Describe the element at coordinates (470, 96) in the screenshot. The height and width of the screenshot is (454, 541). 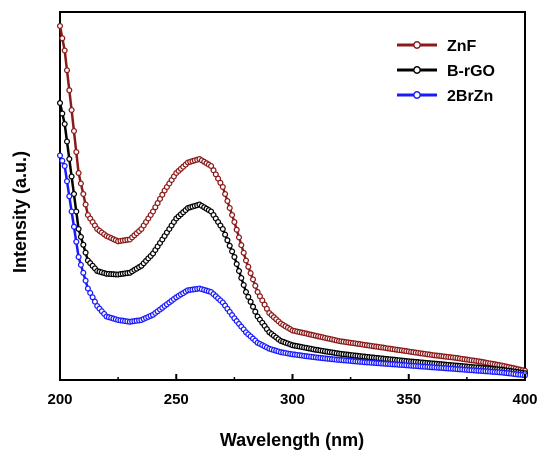
I see `legend-label-2BrZn: 2BrZn` at that location.